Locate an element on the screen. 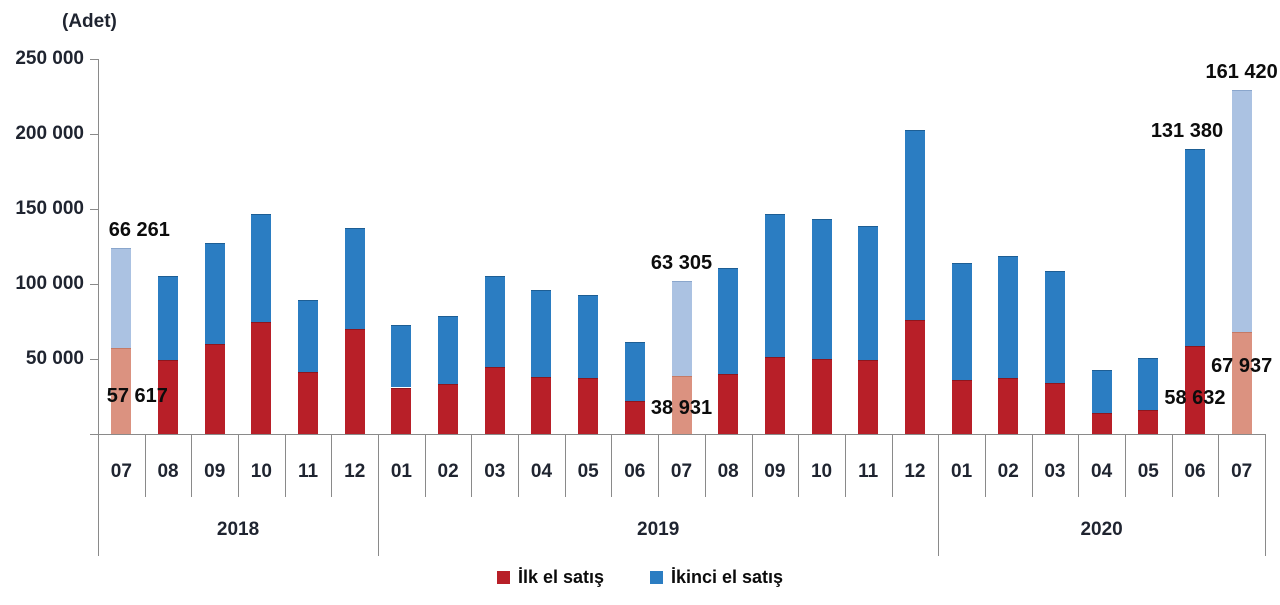 Image resolution: width=1280 pixels, height=605 pixels. y-tick-label: 100 000 is located at coordinates (49, 283).